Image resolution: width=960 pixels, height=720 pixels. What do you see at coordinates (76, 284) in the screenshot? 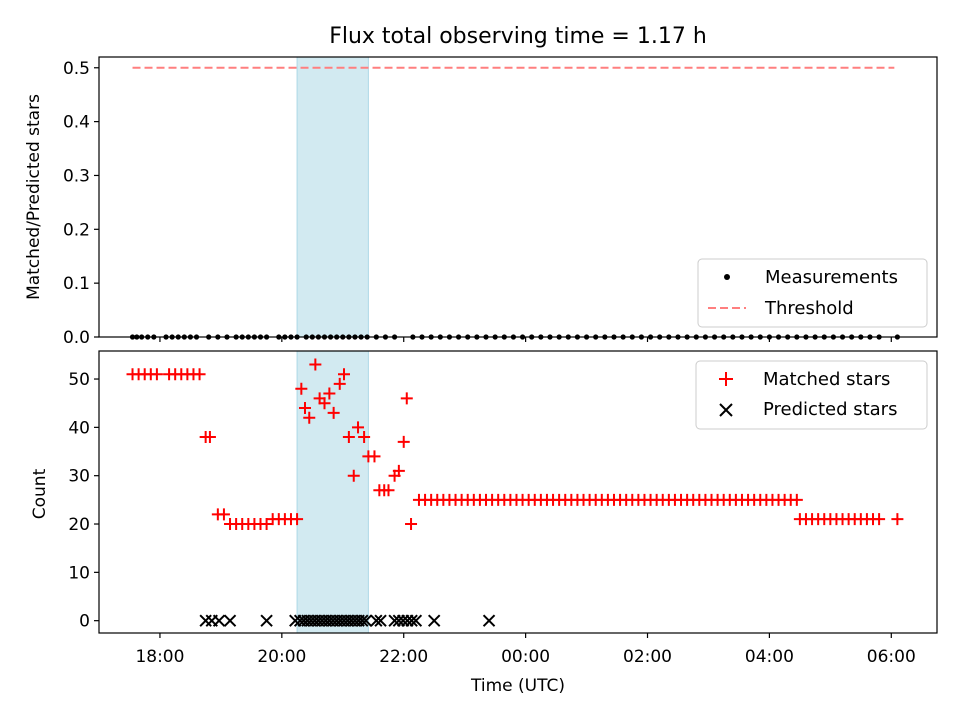
I see `ratio-y-tick-label: 0.1` at bounding box center [76, 284].